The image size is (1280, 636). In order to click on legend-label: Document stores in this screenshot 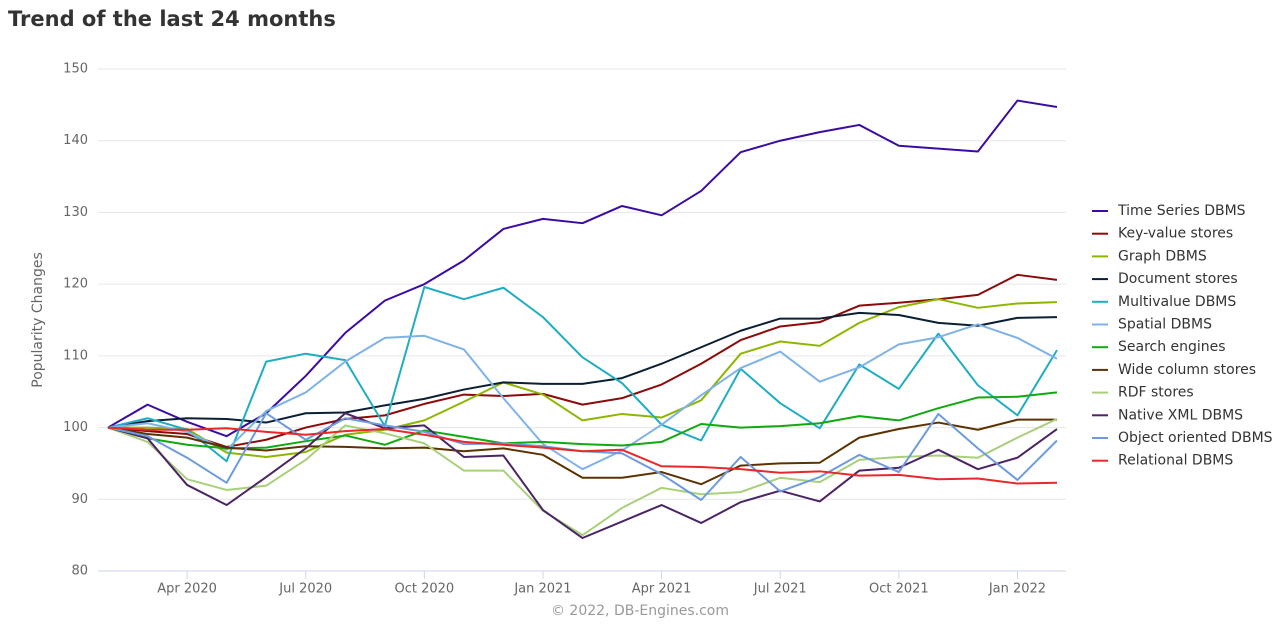, I will do `click(1178, 279)`.